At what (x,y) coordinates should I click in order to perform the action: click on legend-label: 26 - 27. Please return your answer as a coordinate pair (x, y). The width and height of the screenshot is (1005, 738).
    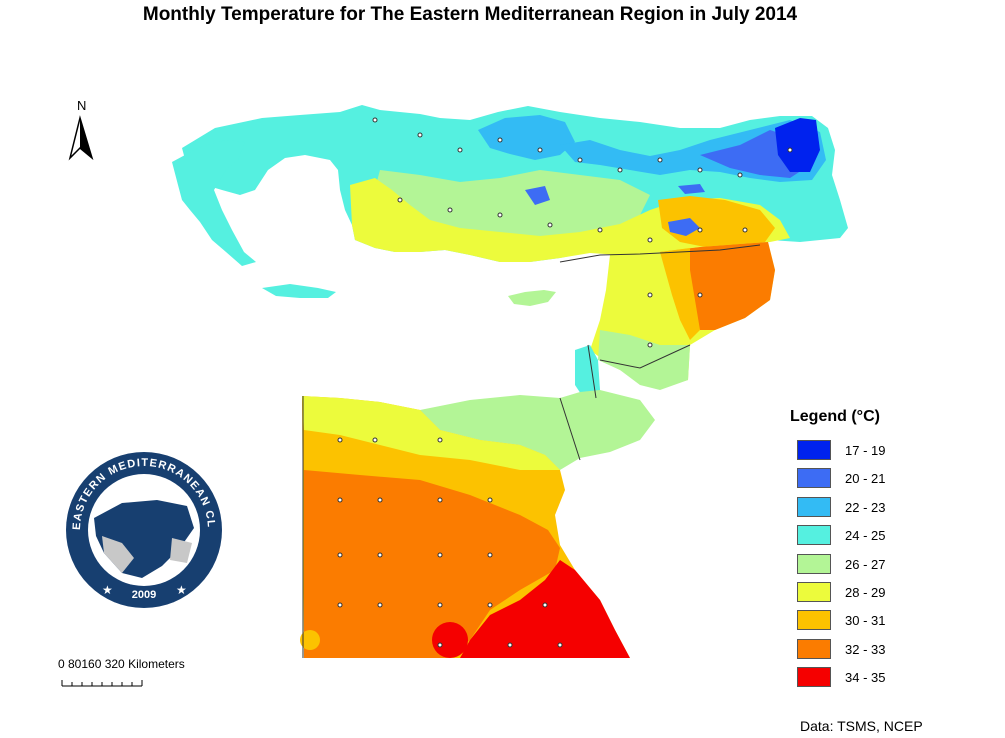
    Looking at the image, I should click on (865, 564).